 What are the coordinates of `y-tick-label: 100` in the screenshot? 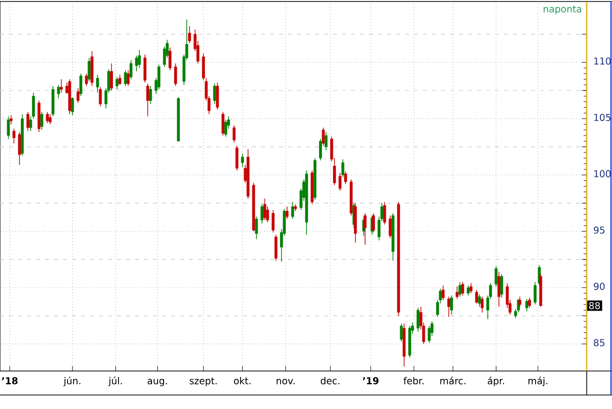 It's located at (602, 174).